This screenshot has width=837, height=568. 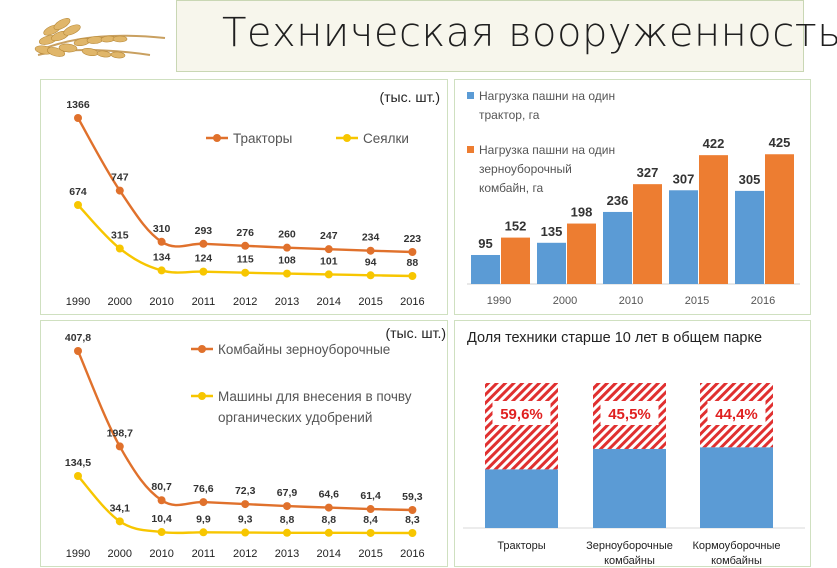 I want to click on data-label: 236, so click(x=618, y=200).